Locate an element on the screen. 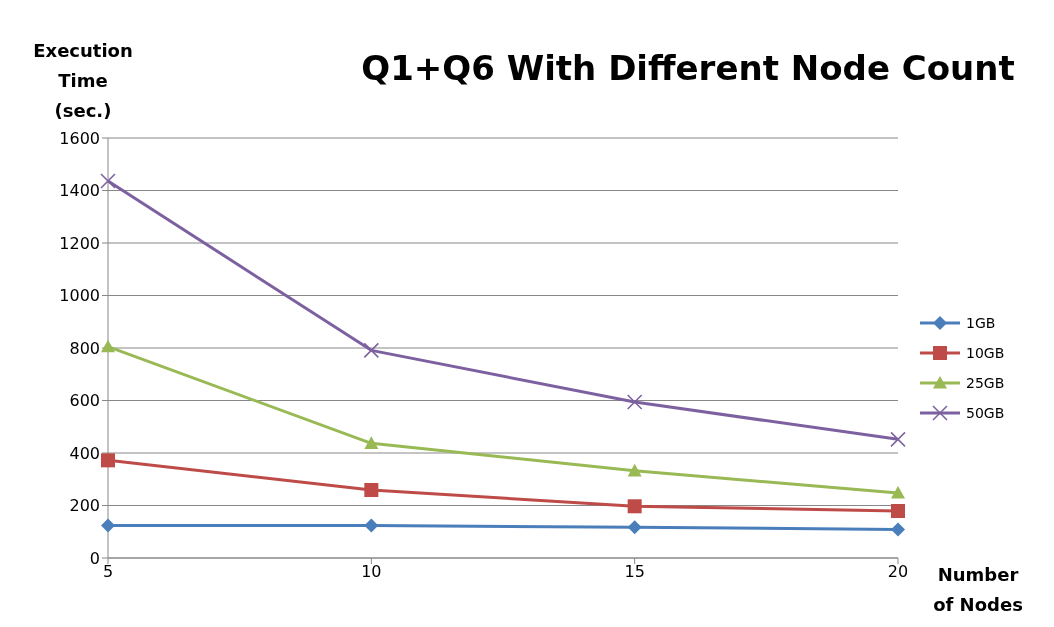  legend-label: 25GB is located at coordinates (985, 383).